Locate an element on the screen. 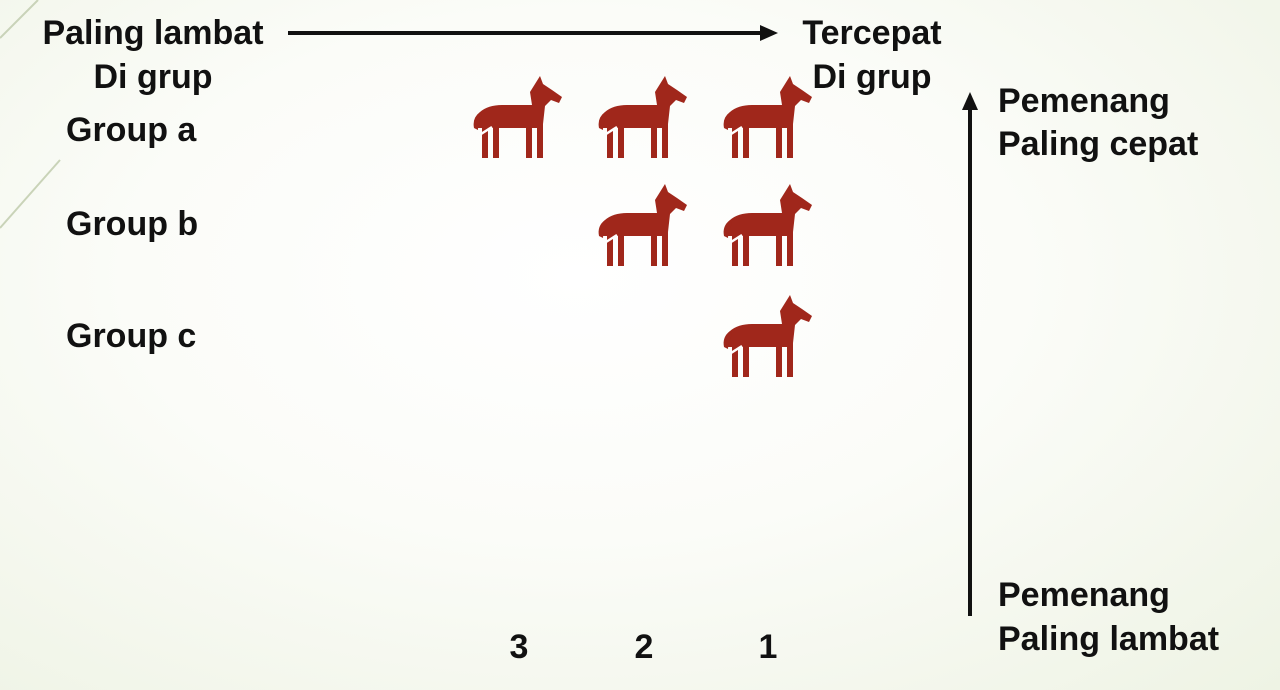 Image resolution: width=1280 pixels, height=690 pixels. column-label-1: 1 is located at coordinates (768, 647).